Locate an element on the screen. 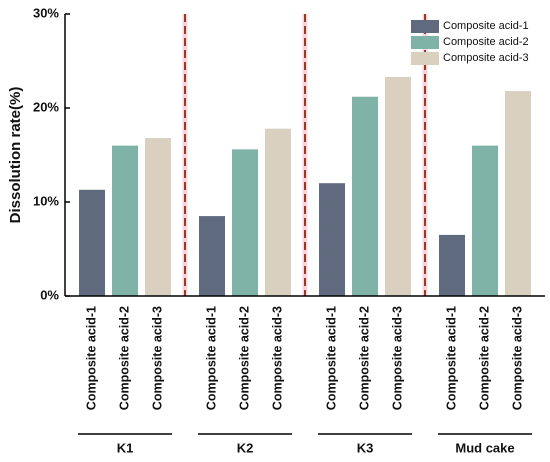 The height and width of the screenshot is (462, 550). group-label: Mud cake is located at coordinates (484, 447).